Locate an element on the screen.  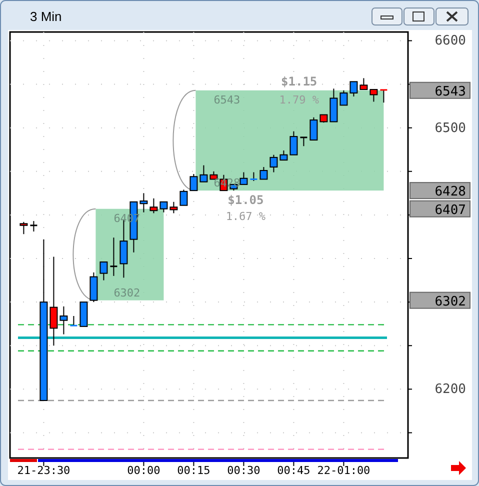
x-tick-label: 00:30 is located at coordinates (243, 470).